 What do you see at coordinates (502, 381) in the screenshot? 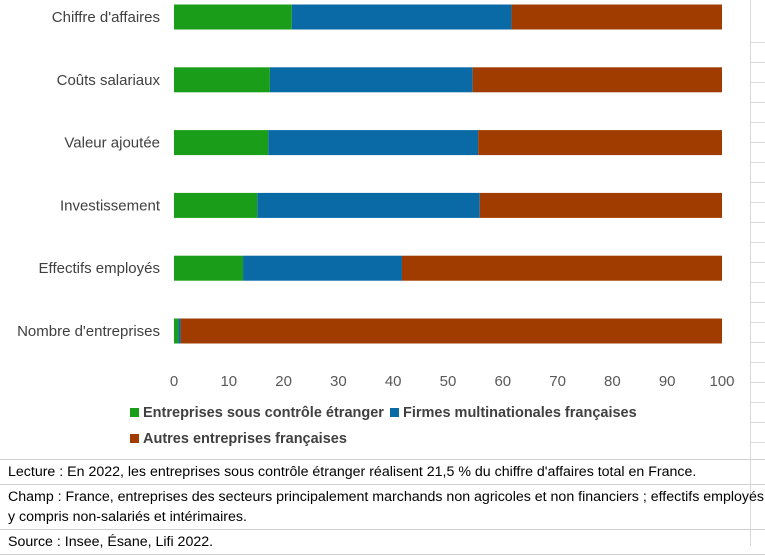
I see `x-tick-label: 60` at bounding box center [502, 381].